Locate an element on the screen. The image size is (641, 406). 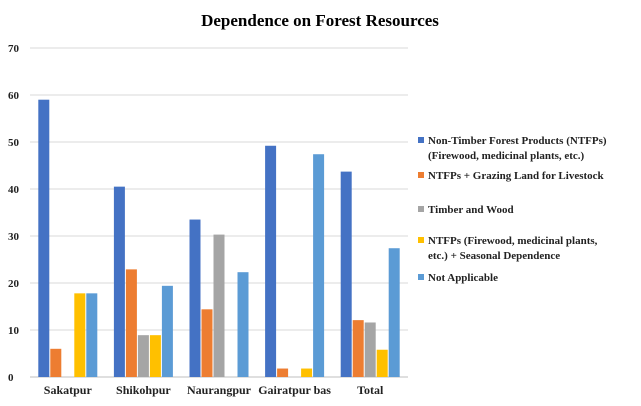
y-tick-label: 60 is located at coordinates (14, 96).